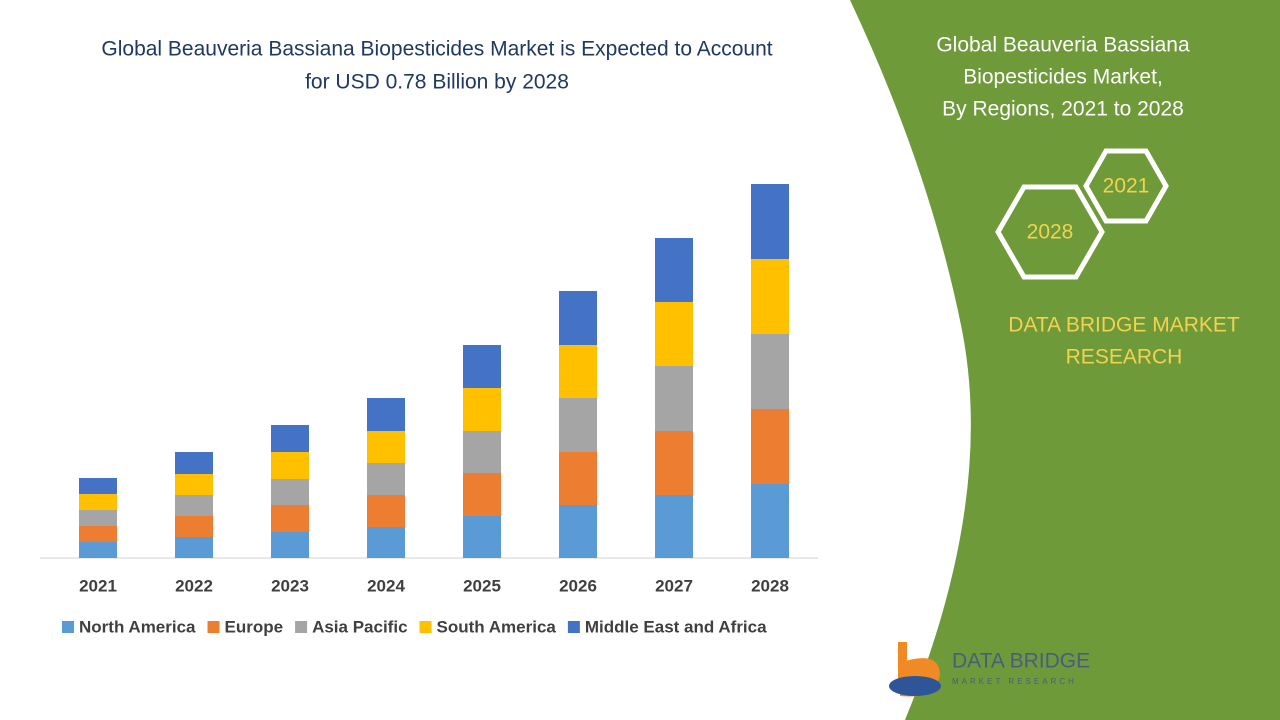 This screenshot has height=720, width=1280. Describe the element at coordinates (1063, 109) in the screenshot. I see `panel-title: By Regions, 2021 to 2028` at that location.